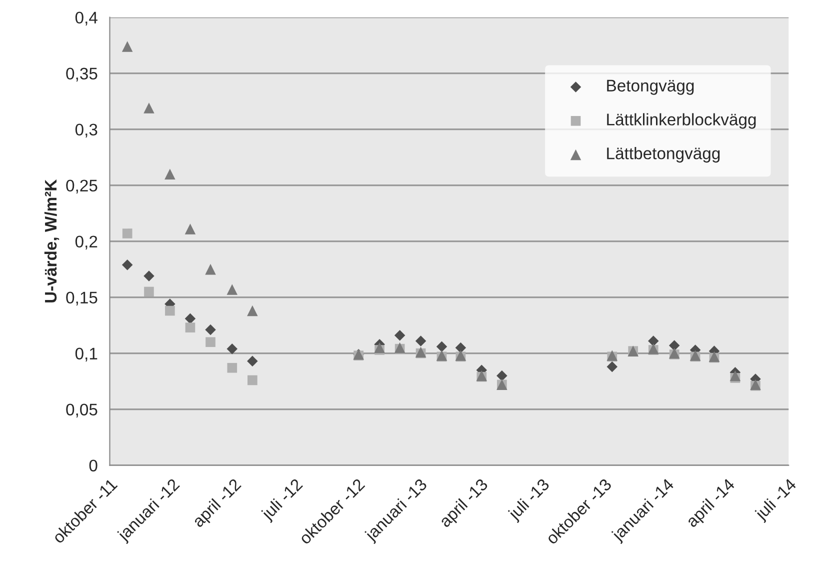  I want to click on y-tick-label: 0,4, so click(86, 19).